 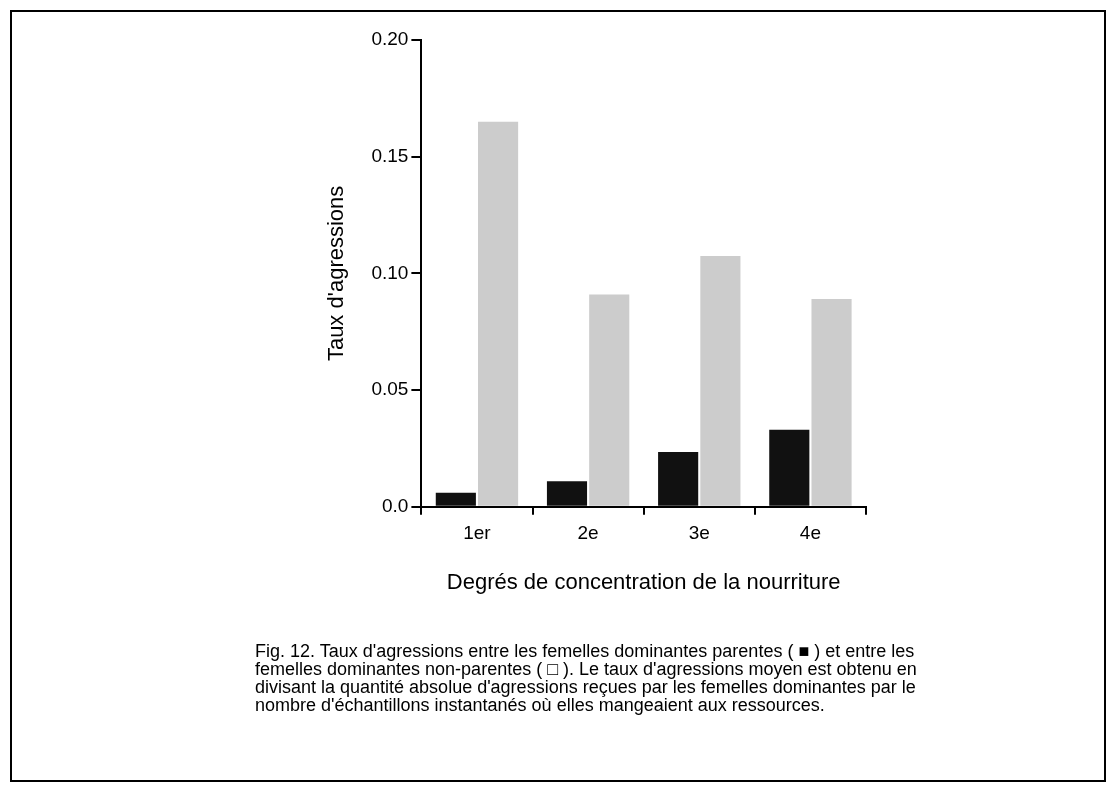 I want to click on y-tick-label: 0.15, so click(x=390, y=155).